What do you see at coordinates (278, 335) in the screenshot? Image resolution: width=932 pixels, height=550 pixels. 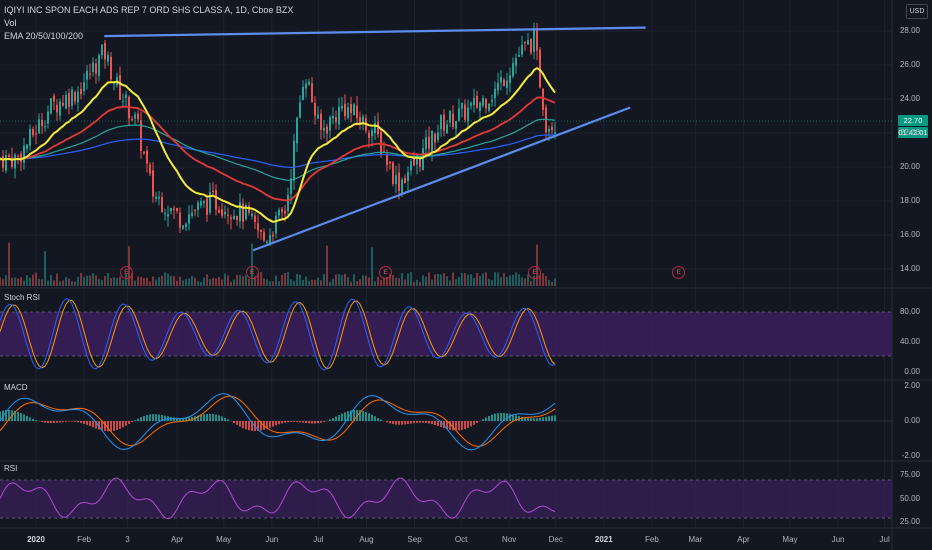 I see `stoch-d-line` at bounding box center [278, 335].